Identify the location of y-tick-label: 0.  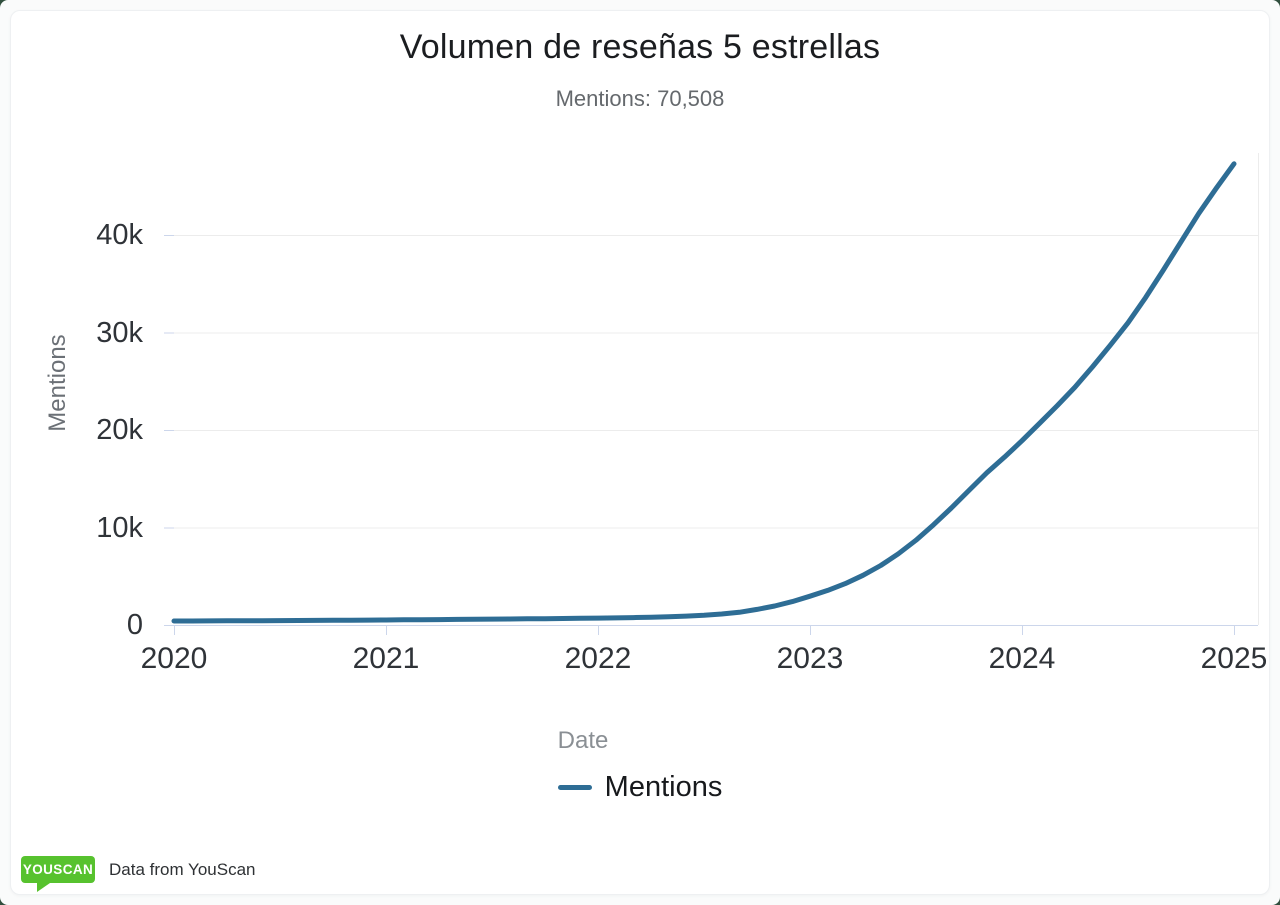
(134, 625).